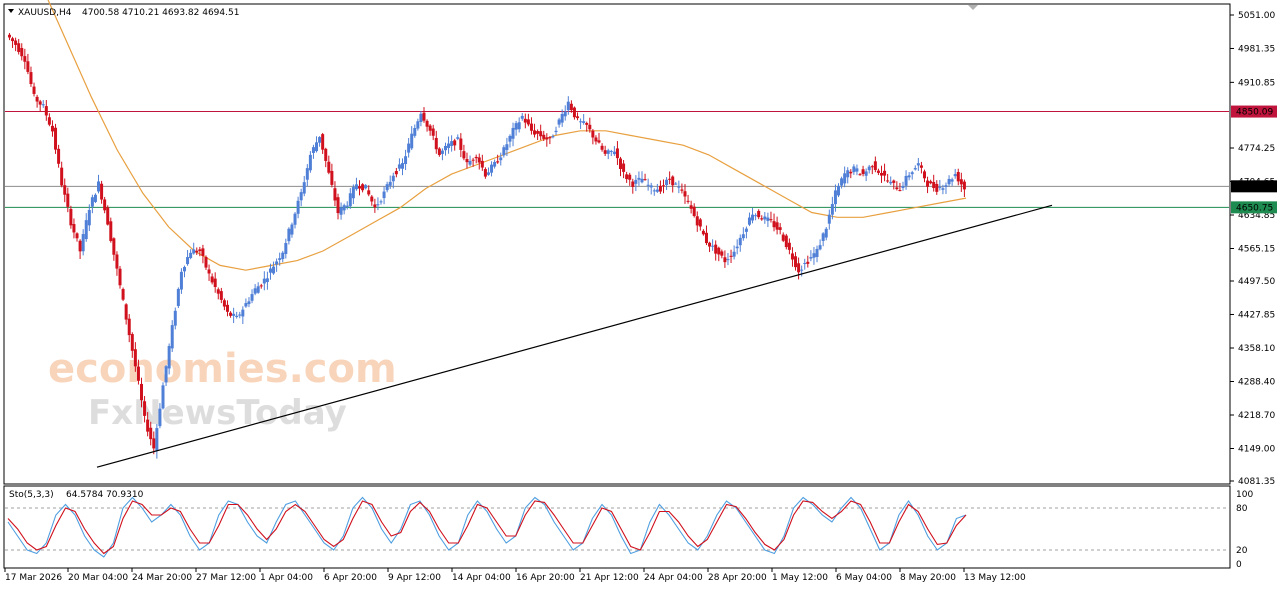 This screenshot has width=1280, height=593. I want to click on price-tick-label: 4081.35, so click(1256, 482).